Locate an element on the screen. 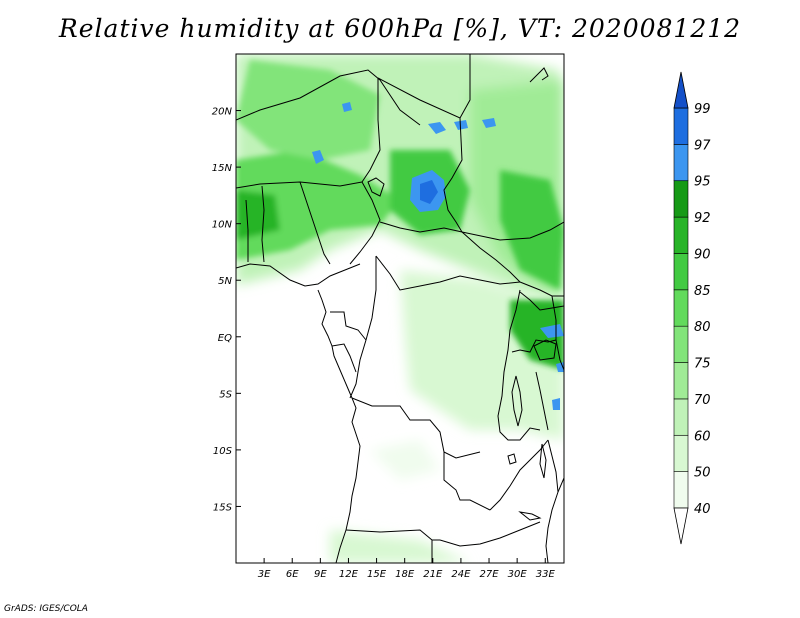 The width and height of the screenshot is (800, 618). border-chad-sudan is located at coordinates (453, 175).